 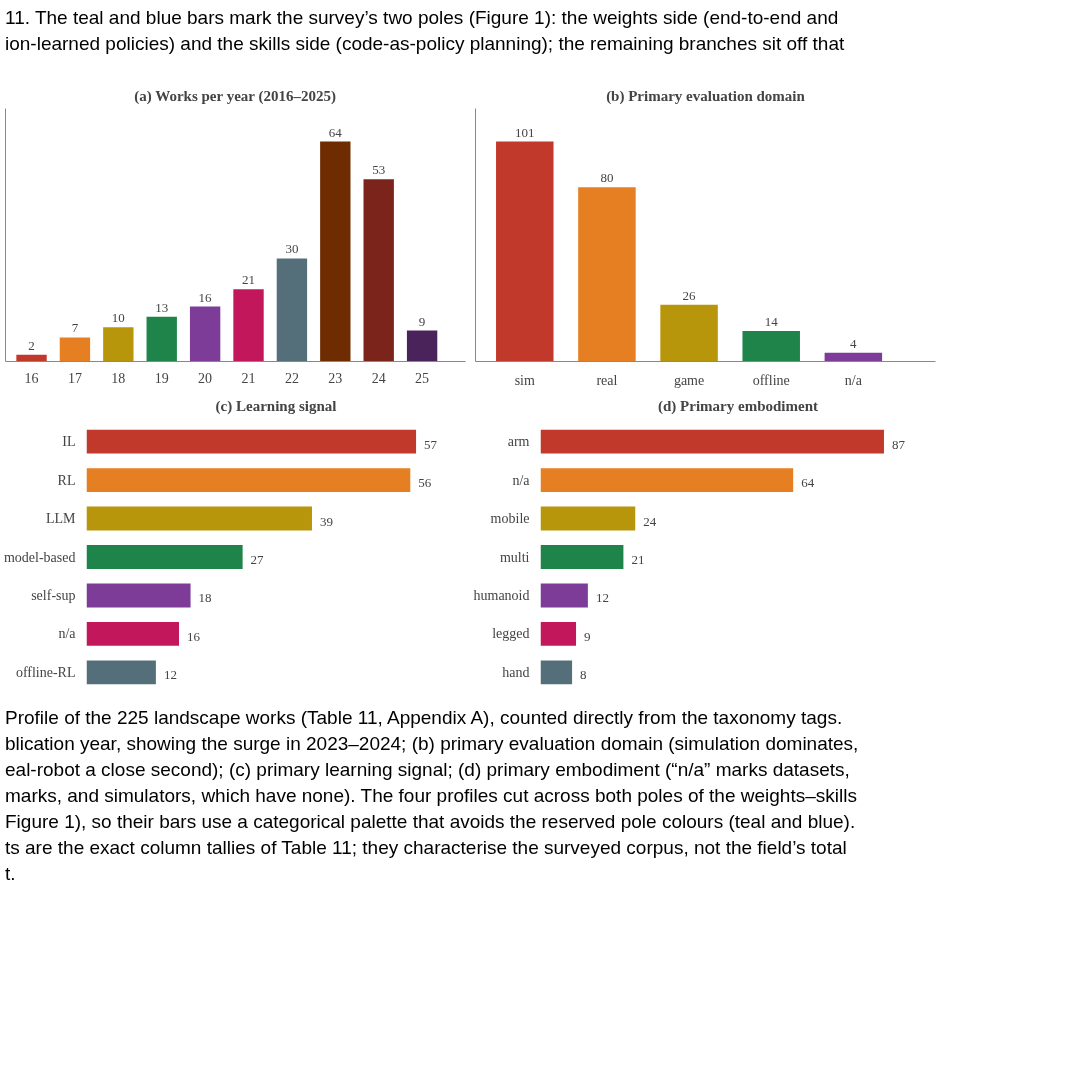 I want to click on data-label: 8, so click(x=583, y=675).